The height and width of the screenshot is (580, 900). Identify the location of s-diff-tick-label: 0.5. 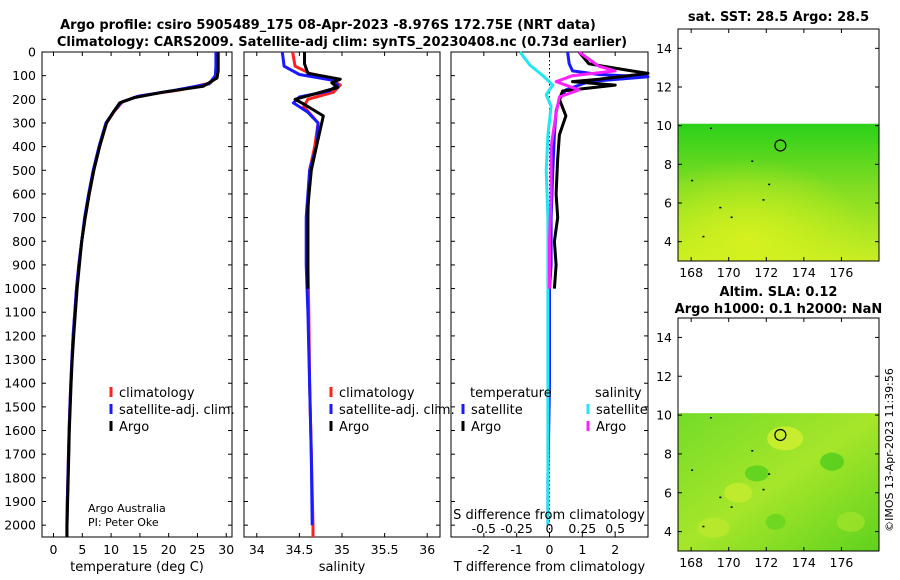
(615, 528).